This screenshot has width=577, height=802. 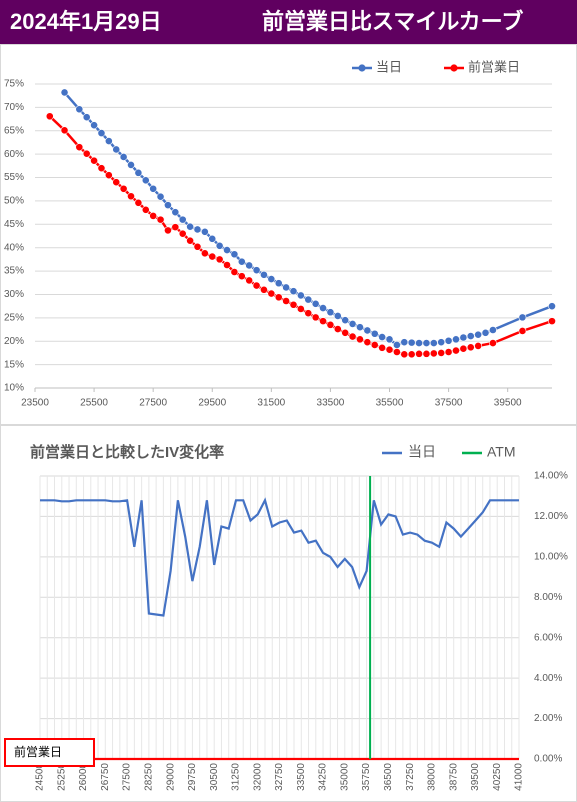 I want to click on x-tick-label: 31250, so click(x=236, y=777).